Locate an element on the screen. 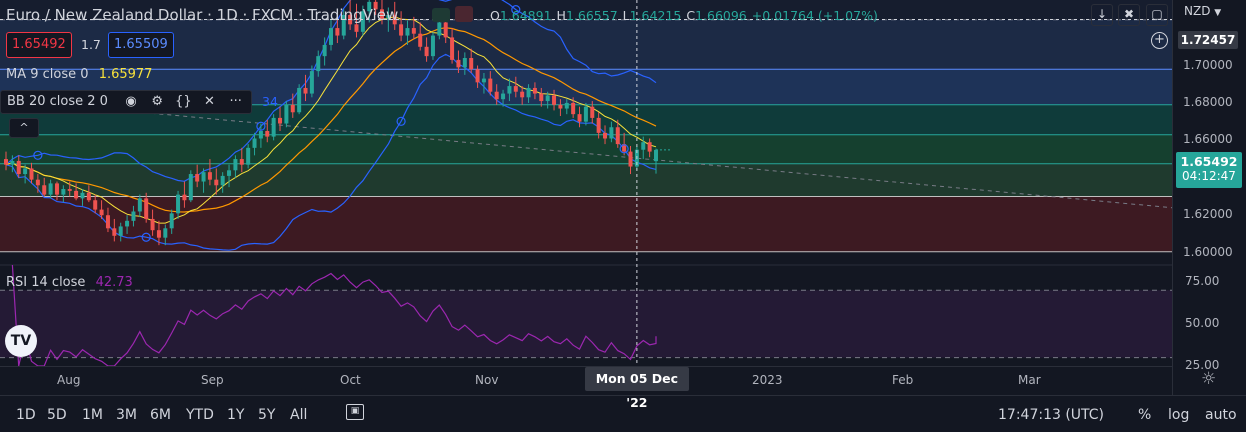 This screenshot has width=1246, height=432. ohlc-item: H1.66557 is located at coordinates (587, 15).